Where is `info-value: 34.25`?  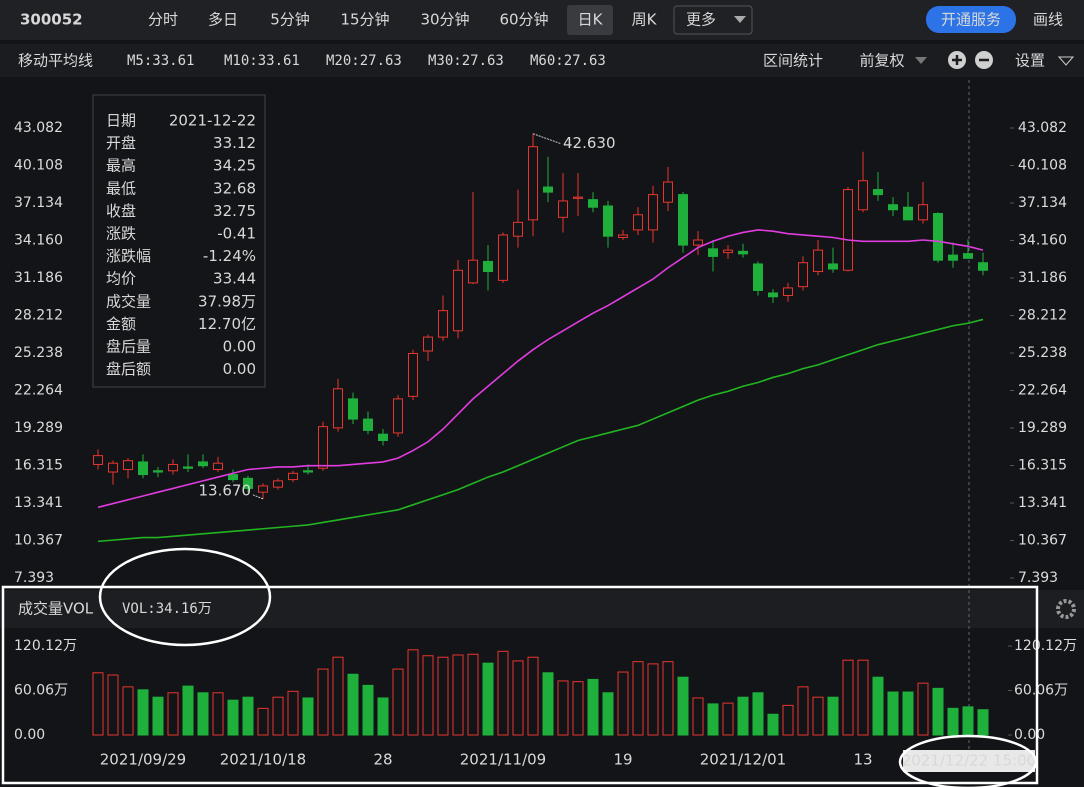
info-value: 34.25 is located at coordinates (234, 166).